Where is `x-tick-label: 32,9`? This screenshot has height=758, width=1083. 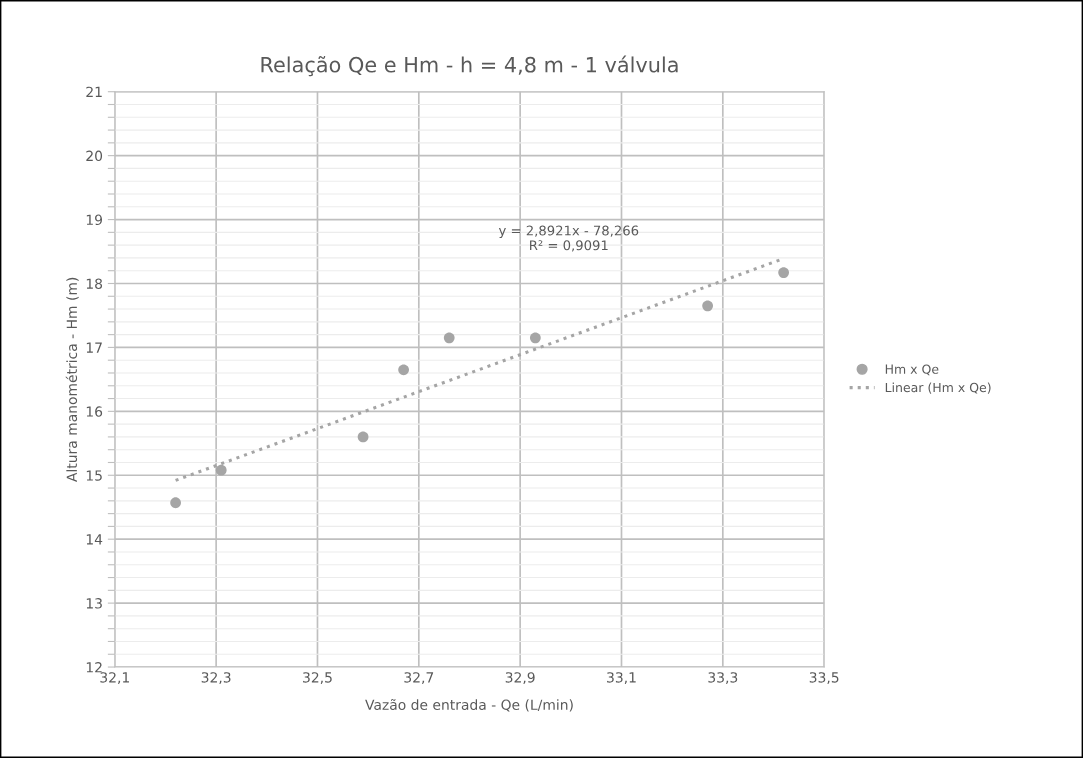 x-tick-label: 32,9 is located at coordinates (520, 678).